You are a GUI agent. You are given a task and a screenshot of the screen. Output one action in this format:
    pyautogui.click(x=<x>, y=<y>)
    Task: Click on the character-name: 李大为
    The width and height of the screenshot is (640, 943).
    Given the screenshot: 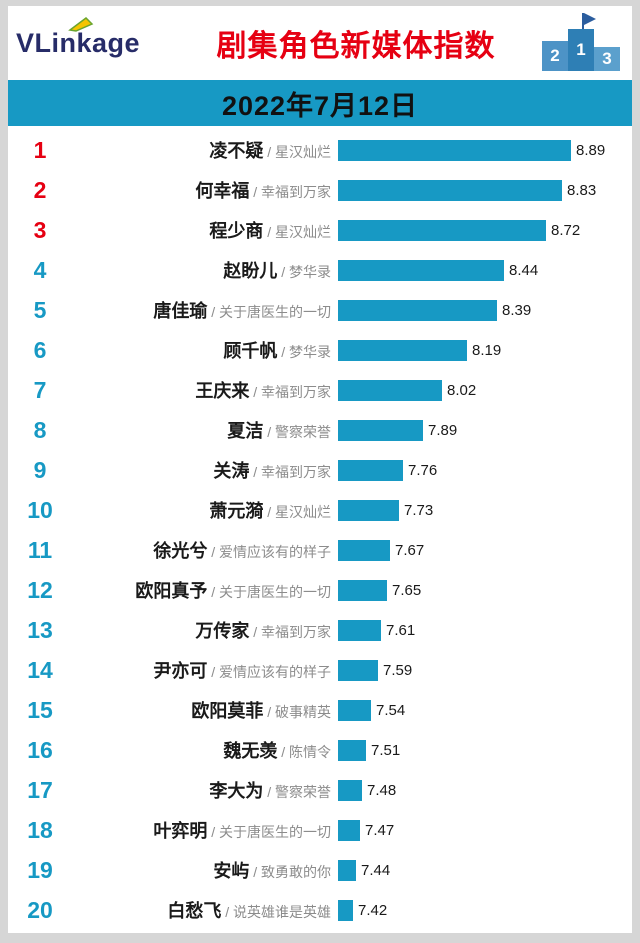 What is the action you would take?
    pyautogui.click(x=236, y=791)
    